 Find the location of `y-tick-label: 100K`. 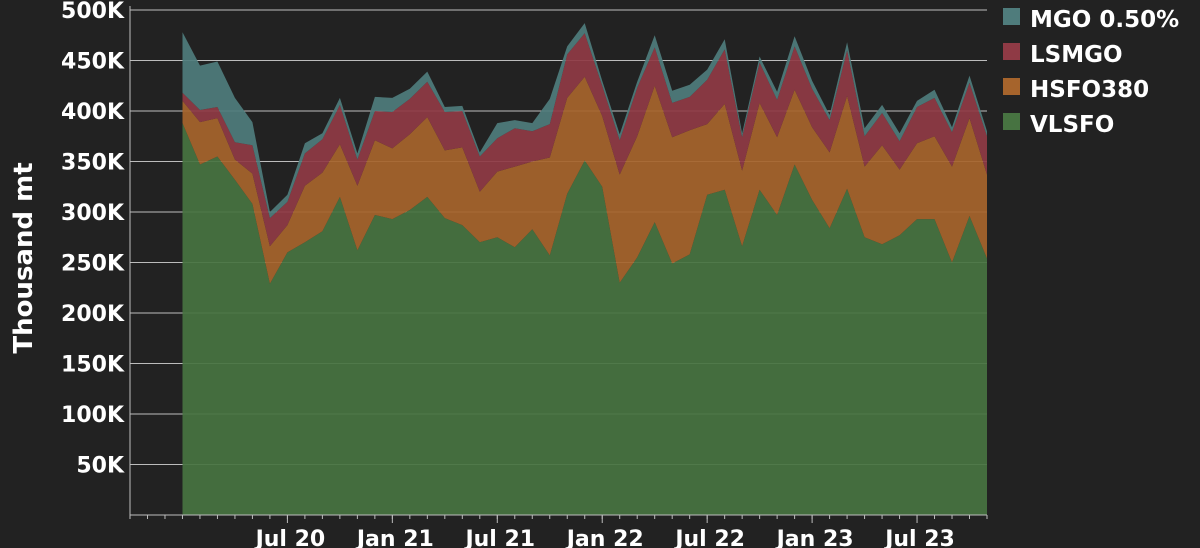

y-tick-label: 100K is located at coordinates (93, 415).